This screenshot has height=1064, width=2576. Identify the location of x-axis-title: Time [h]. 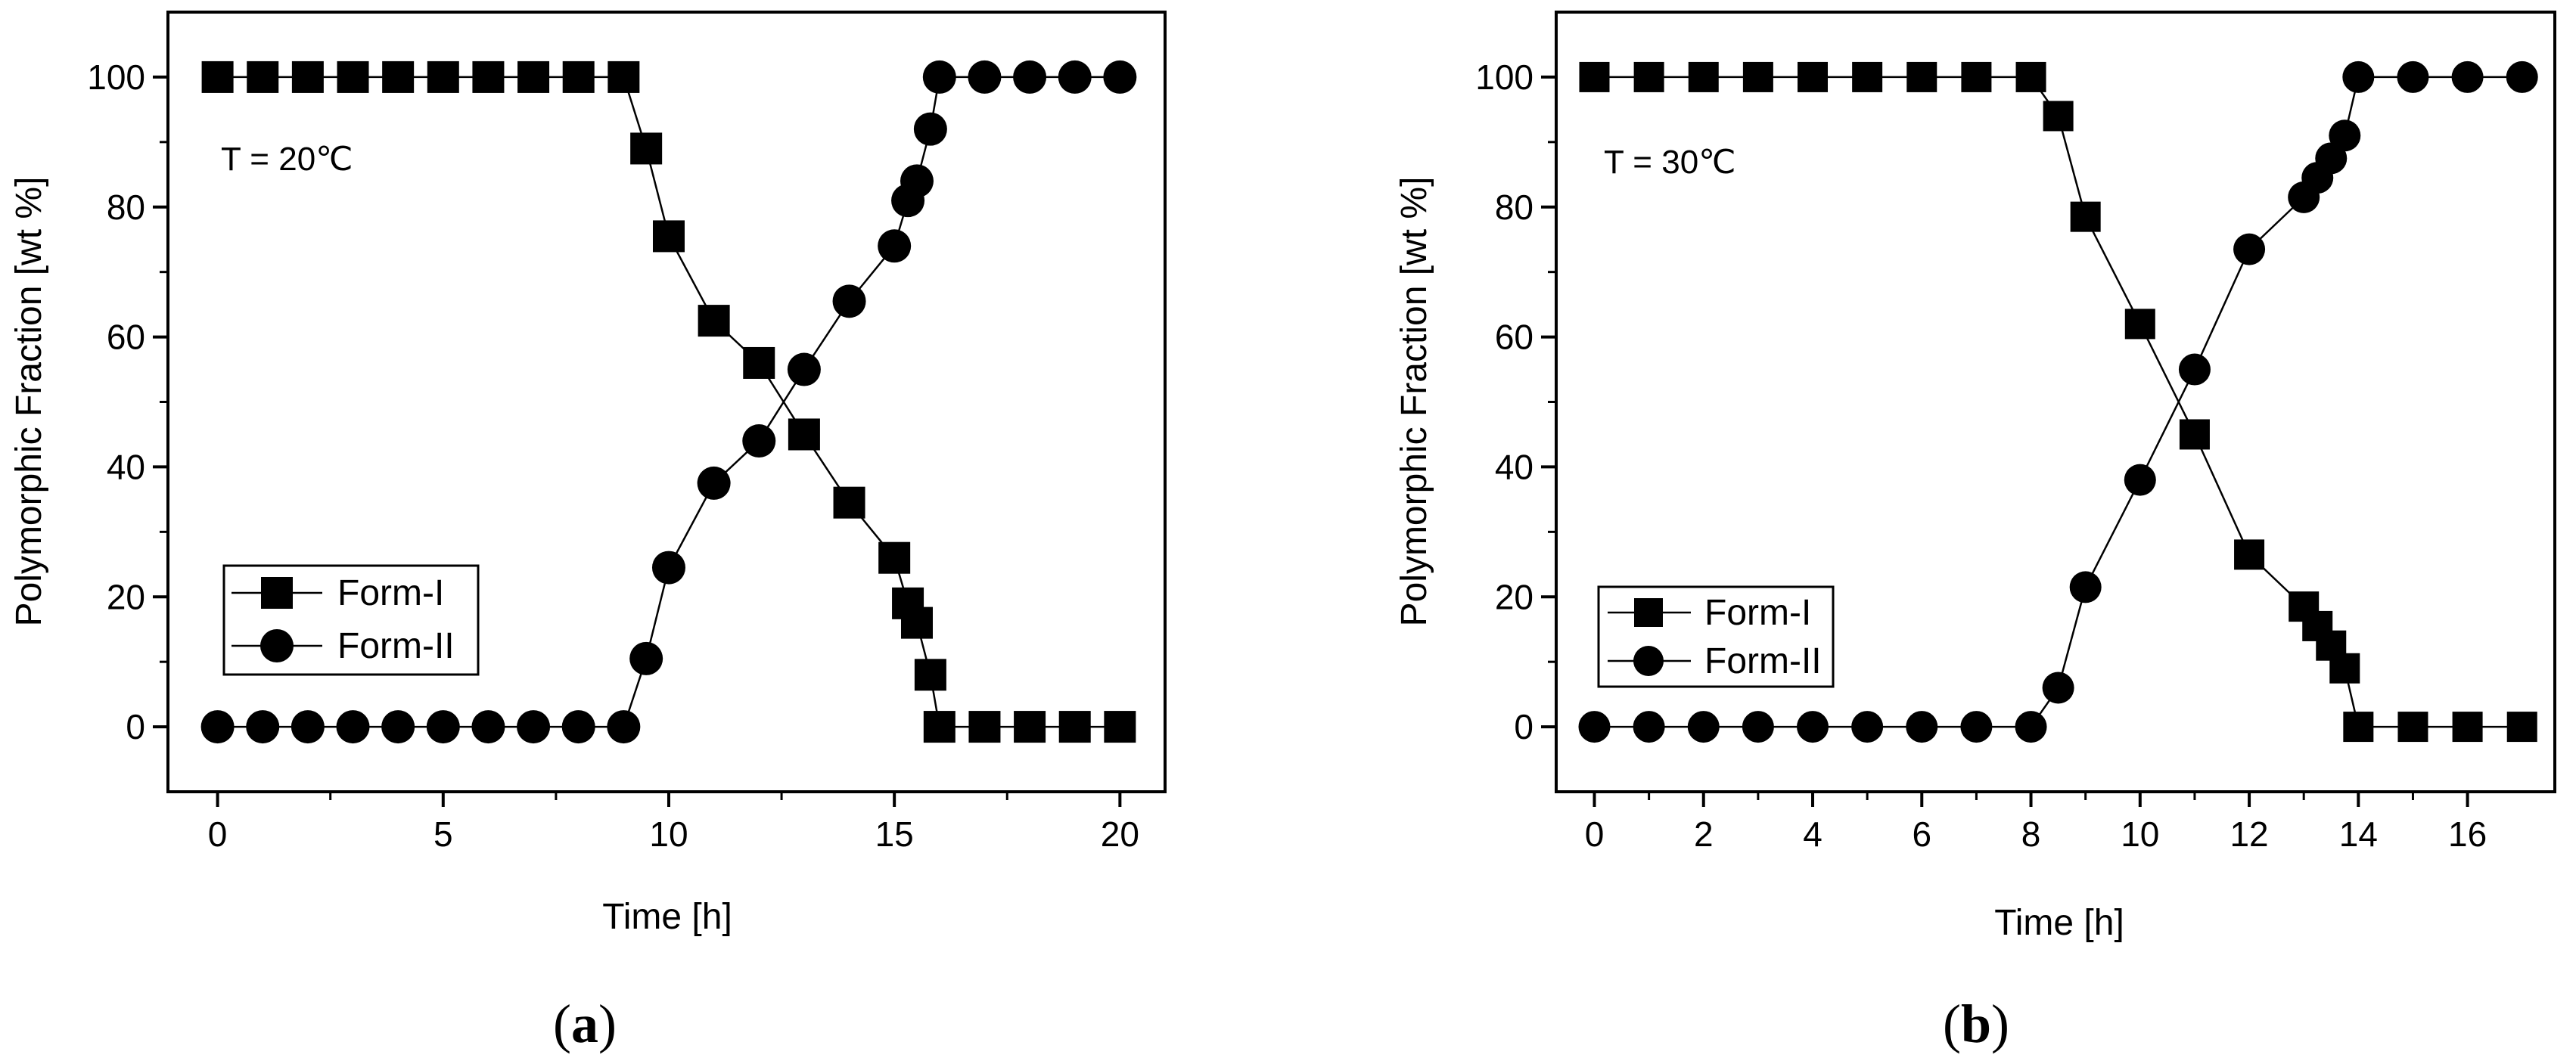
(2059, 923).